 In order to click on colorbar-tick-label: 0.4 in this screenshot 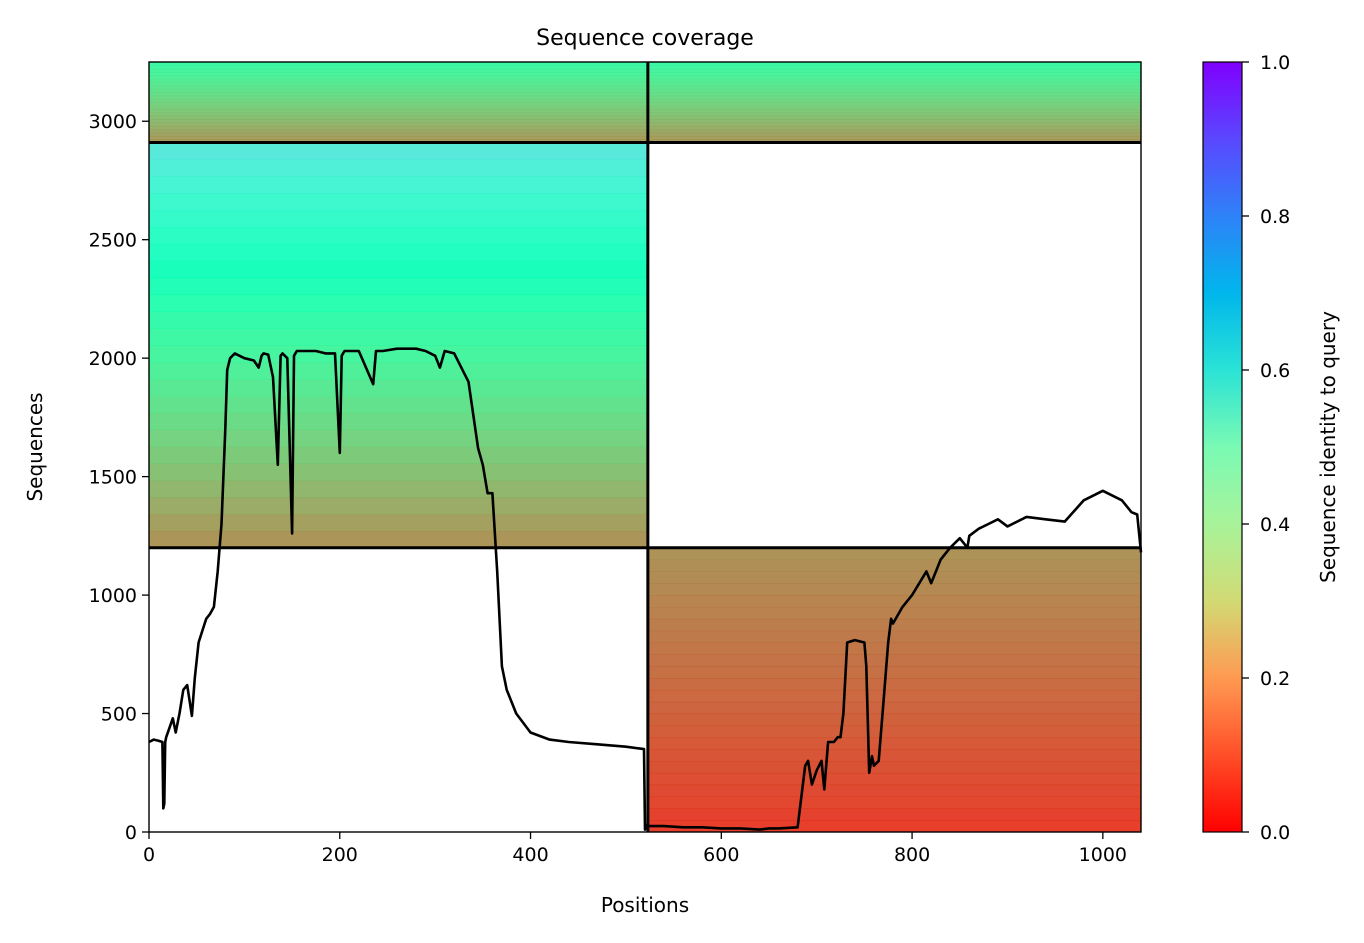, I will do `click(1275, 525)`.